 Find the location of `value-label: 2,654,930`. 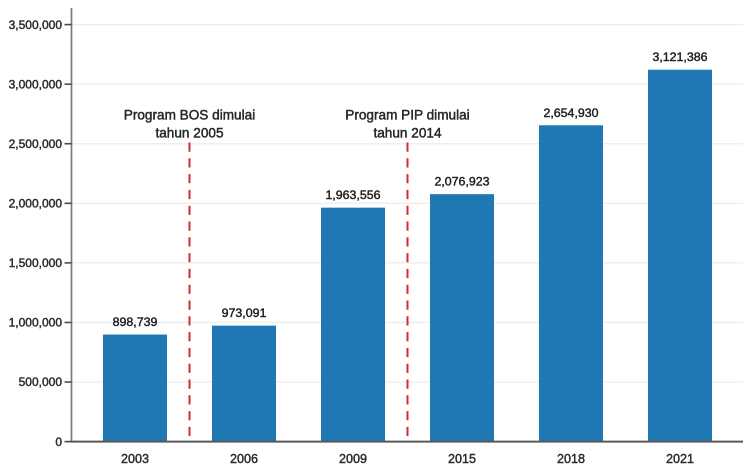

value-label: 2,654,930 is located at coordinates (570, 113).